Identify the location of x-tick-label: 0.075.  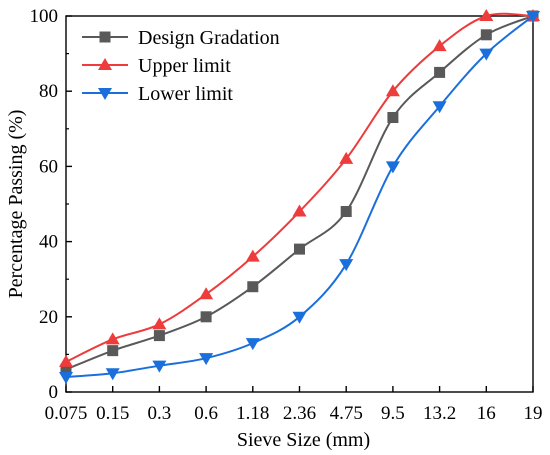
(66, 413).